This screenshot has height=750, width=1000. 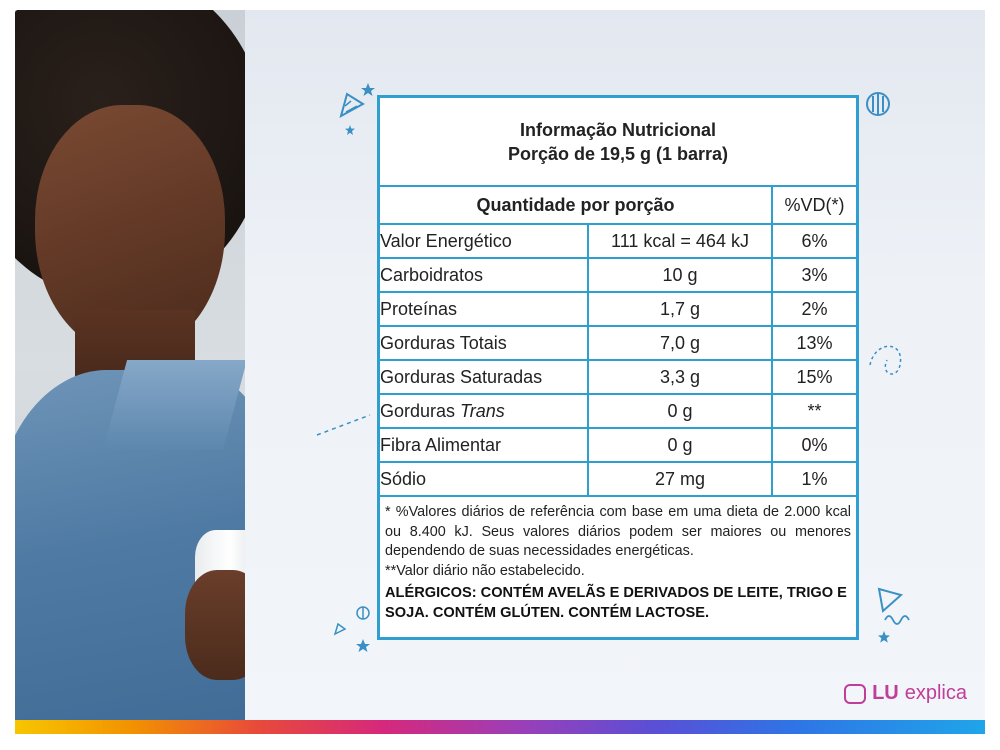 I want to click on nutrient-vd: 15%, so click(x=813, y=377).